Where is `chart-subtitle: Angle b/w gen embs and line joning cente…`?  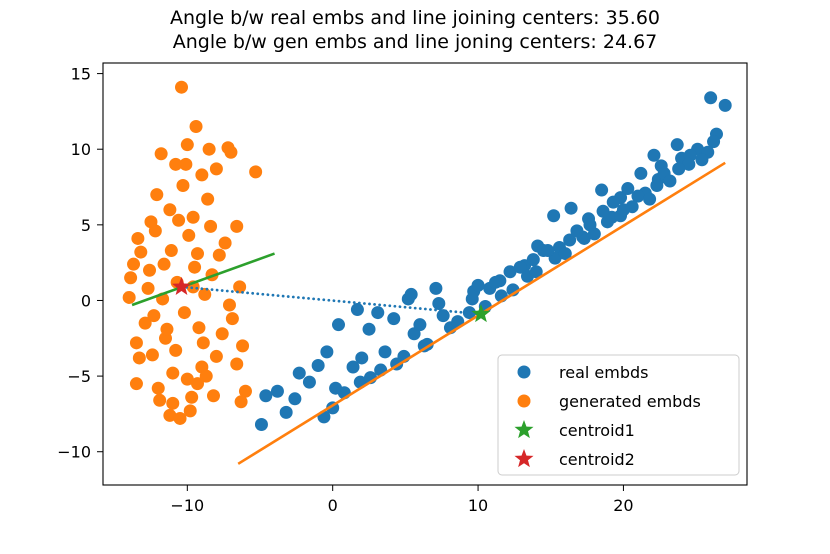
chart-subtitle: Angle b/w gen embs and line joning cente… is located at coordinates (415, 42).